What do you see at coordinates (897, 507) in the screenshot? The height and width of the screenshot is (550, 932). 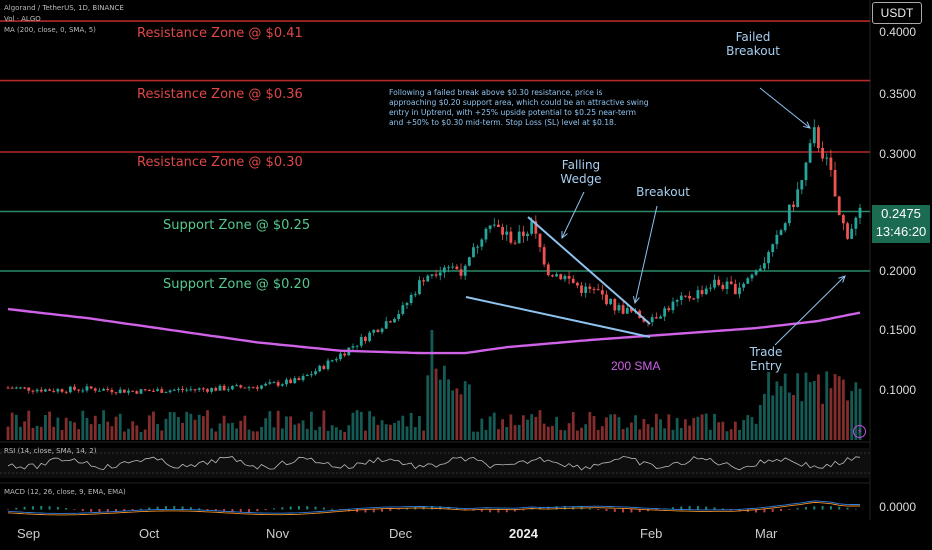 I see `macd-y-tick-label: 0.0000` at bounding box center [897, 507].